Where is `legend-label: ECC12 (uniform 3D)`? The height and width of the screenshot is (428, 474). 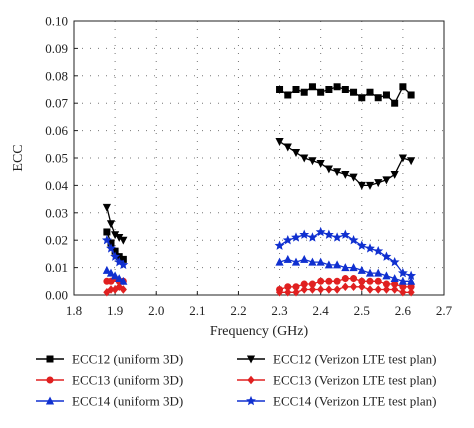 legend-label: ECC12 (uniform 3D) is located at coordinates (127, 359).